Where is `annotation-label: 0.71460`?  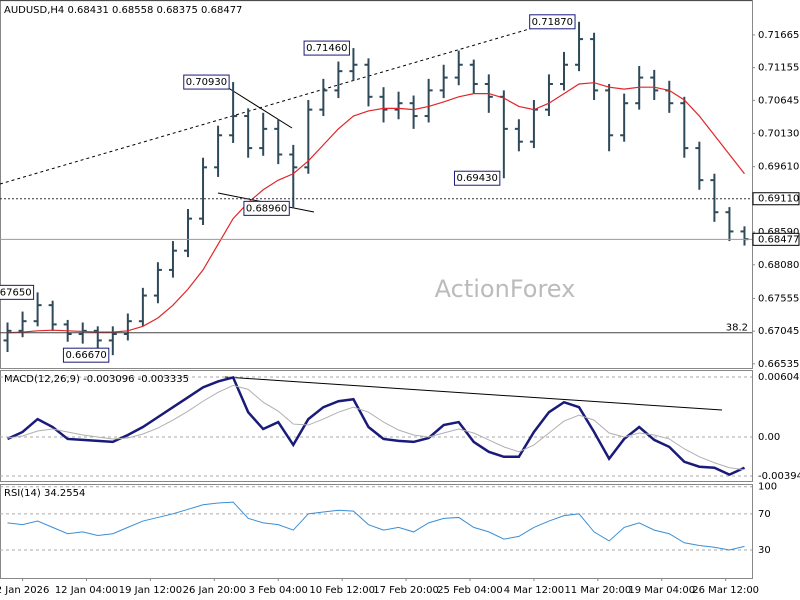 annotation-label: 0.71460 is located at coordinates (326, 48).